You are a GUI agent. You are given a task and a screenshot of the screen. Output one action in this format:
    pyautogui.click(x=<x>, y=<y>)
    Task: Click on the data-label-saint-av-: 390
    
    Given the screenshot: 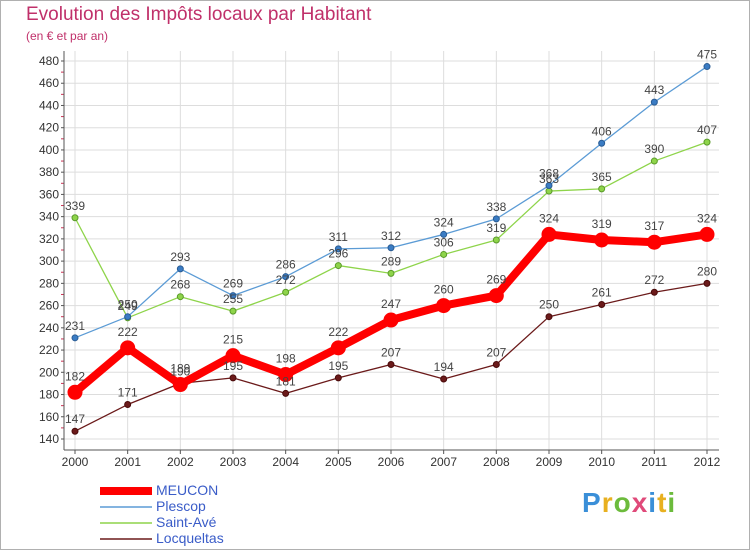 What is the action you would take?
    pyautogui.click(x=654, y=149)
    